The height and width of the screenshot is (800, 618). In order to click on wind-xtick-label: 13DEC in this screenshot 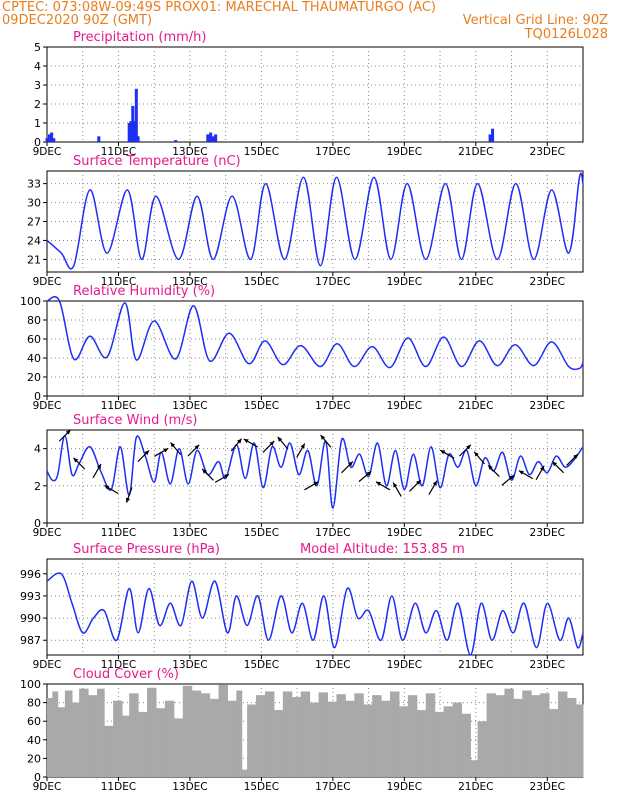, I will do `click(189, 533)`.